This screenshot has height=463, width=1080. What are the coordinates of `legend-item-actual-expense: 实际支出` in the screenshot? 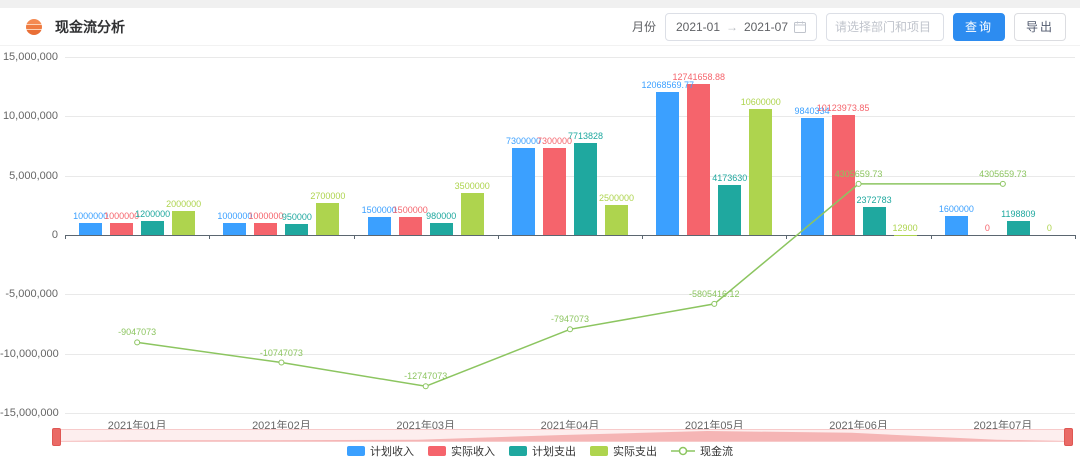 It's located at (623, 451).